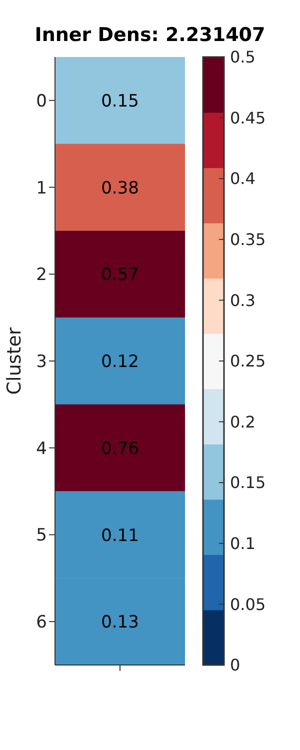 The image size is (300, 750). I want to click on color-bar-label: 0.4, so click(243, 178).